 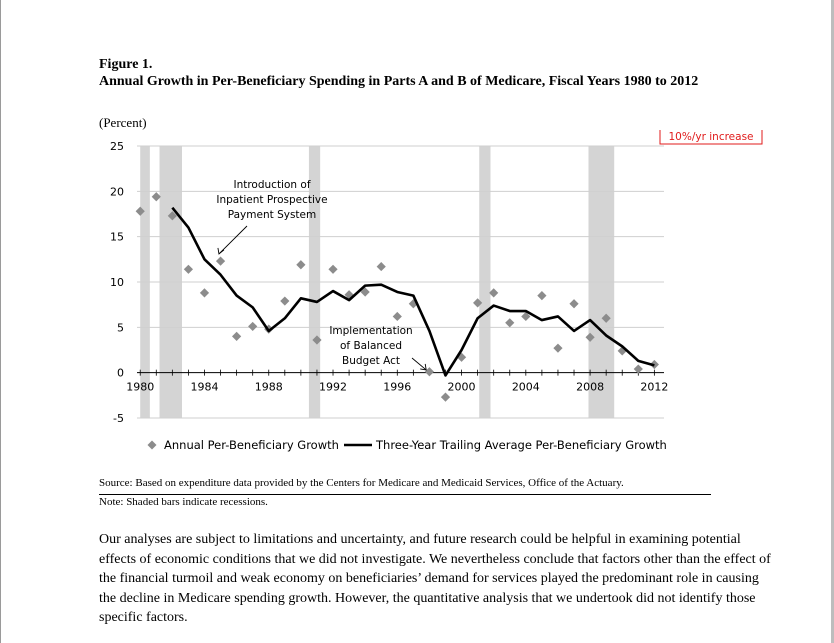 What do you see at coordinates (526, 387) in the screenshot?
I see `x-tick-label: 2004` at bounding box center [526, 387].